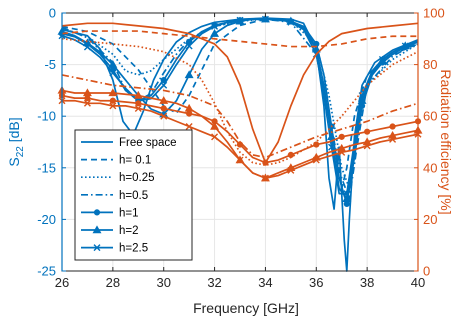 This screenshot has height=325, width=456. What do you see at coordinates (367, 282) in the screenshot?
I see `x-tick-label-6: 38` at bounding box center [367, 282].